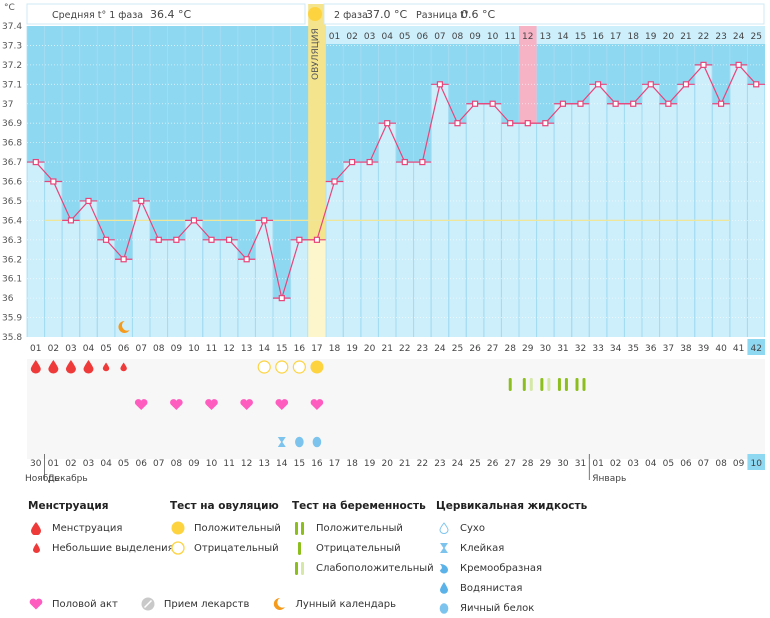  Describe the element at coordinates (8, 299) in the screenshot. I see `y-tick-label: 36` at that location.